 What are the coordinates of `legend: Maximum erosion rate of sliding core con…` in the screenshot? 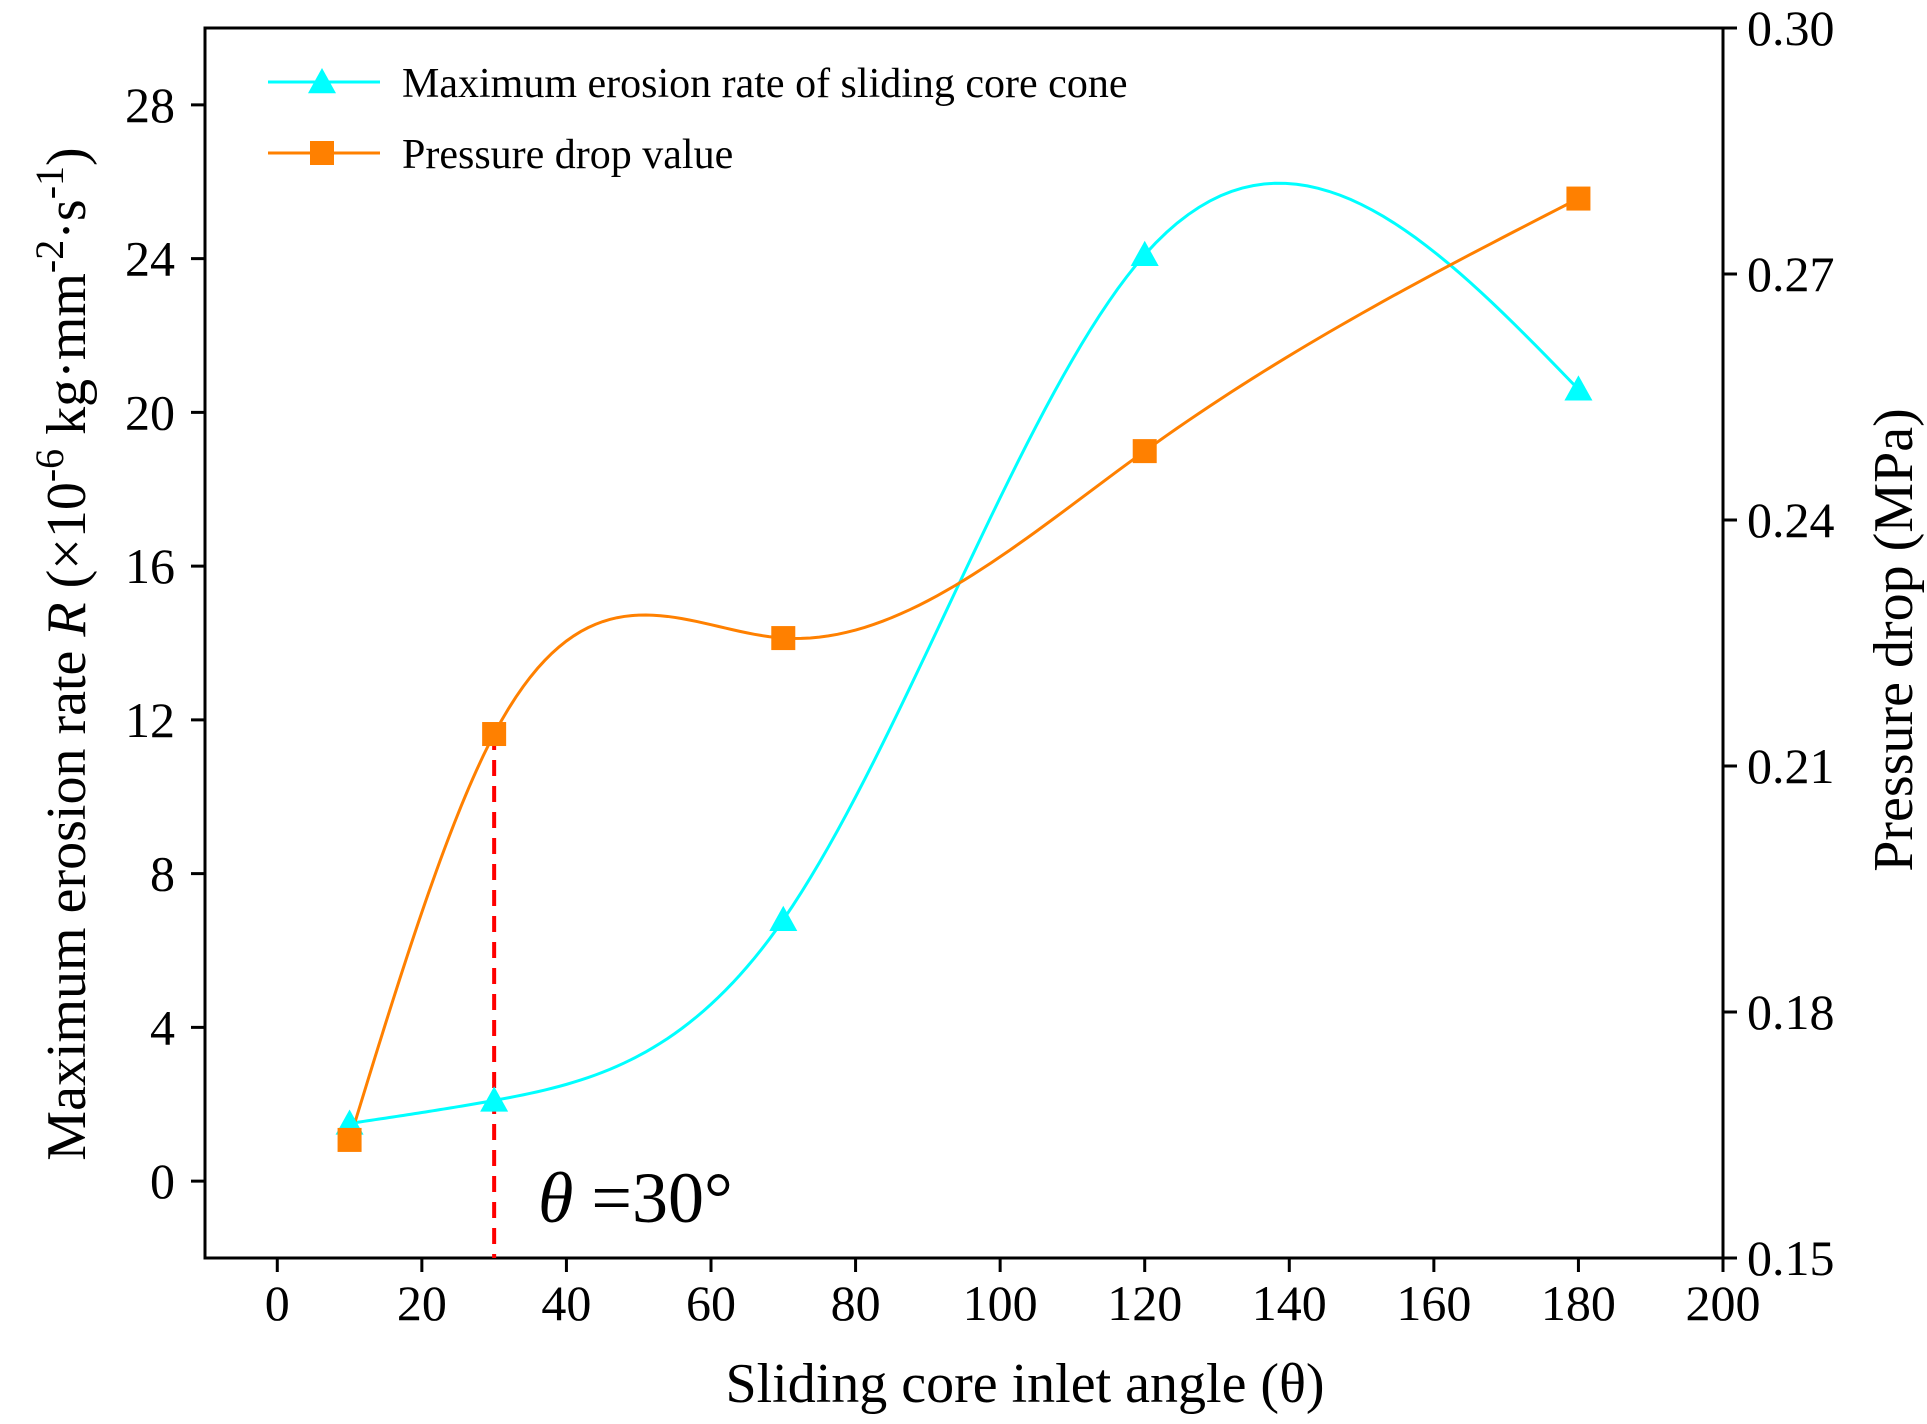 It's located at (697, 119).